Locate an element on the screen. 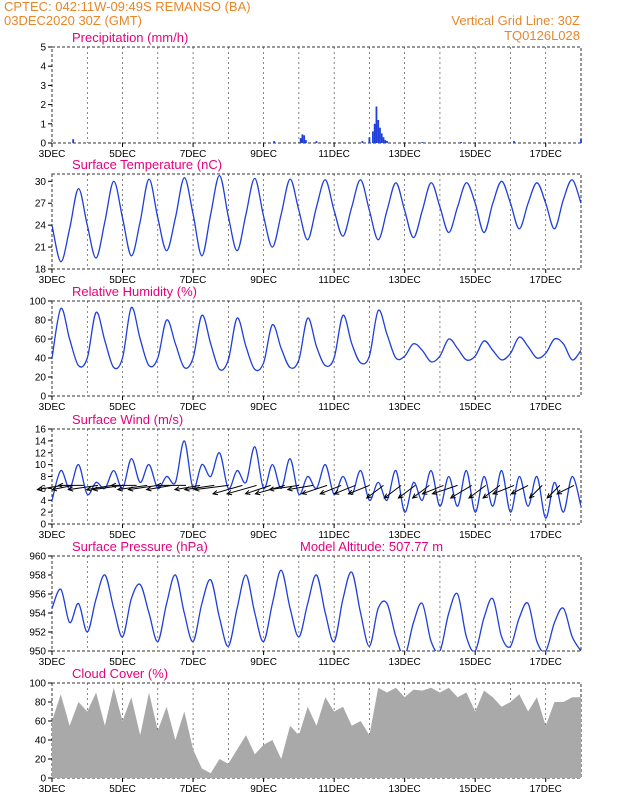 This screenshot has height=800, width=618. cloud-ytick-label: 60 is located at coordinates (41, 722).